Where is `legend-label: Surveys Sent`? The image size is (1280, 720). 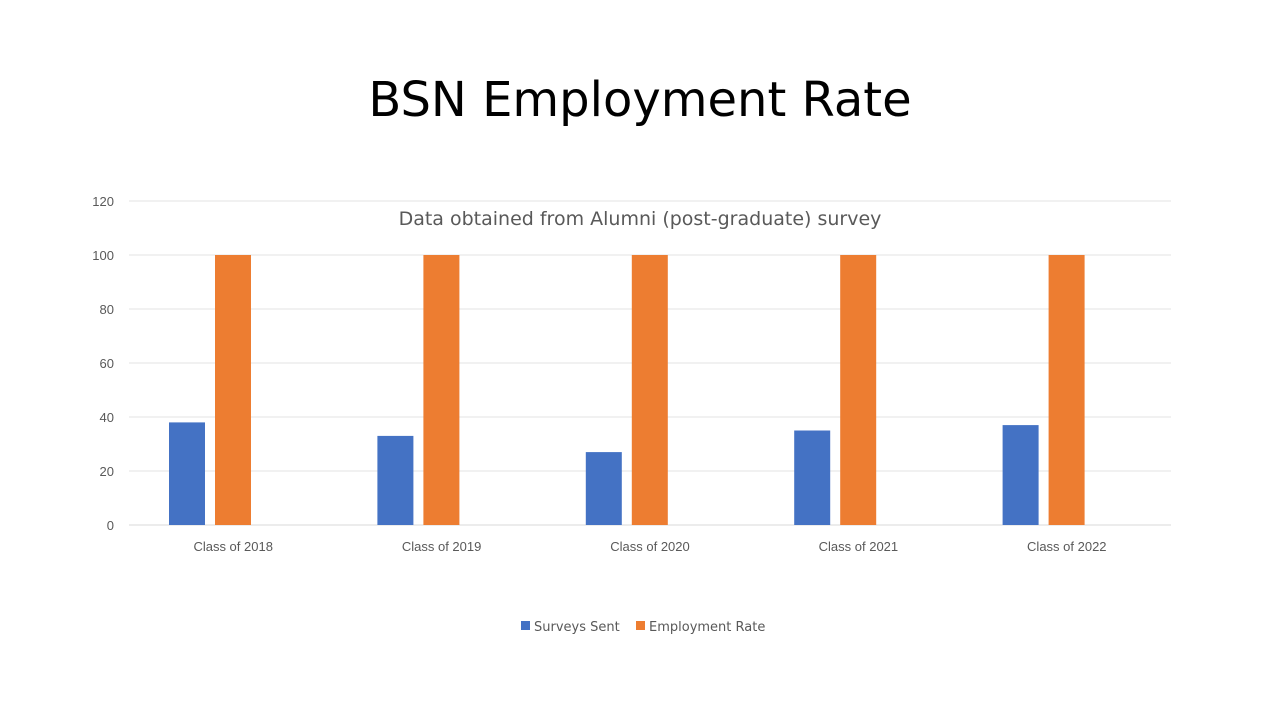
legend-label: Surveys Sent is located at coordinates (577, 627).